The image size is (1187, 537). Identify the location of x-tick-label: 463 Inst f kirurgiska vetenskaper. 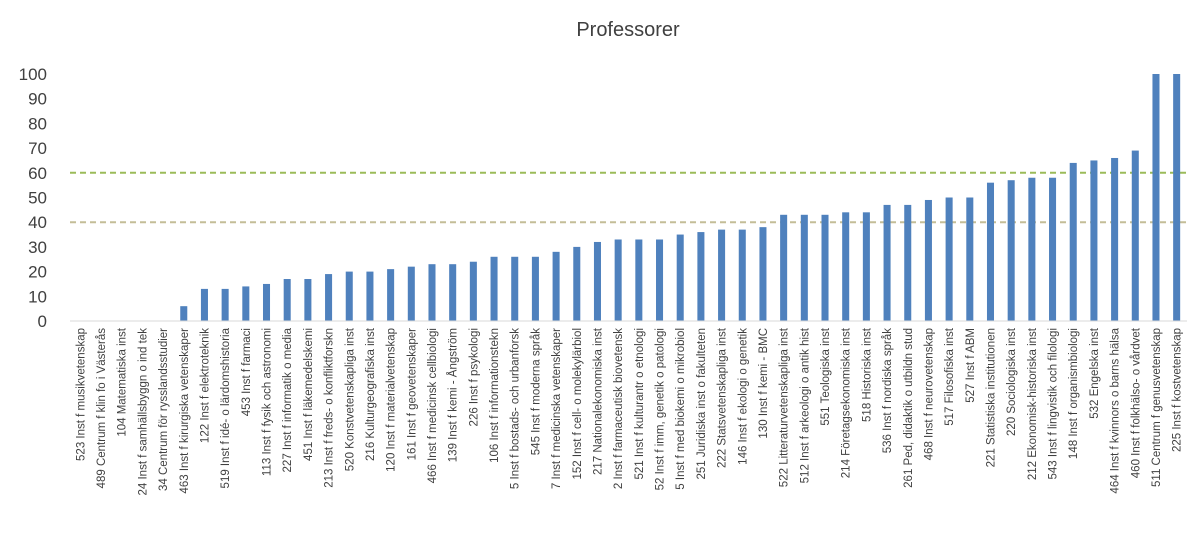
(185, 411).